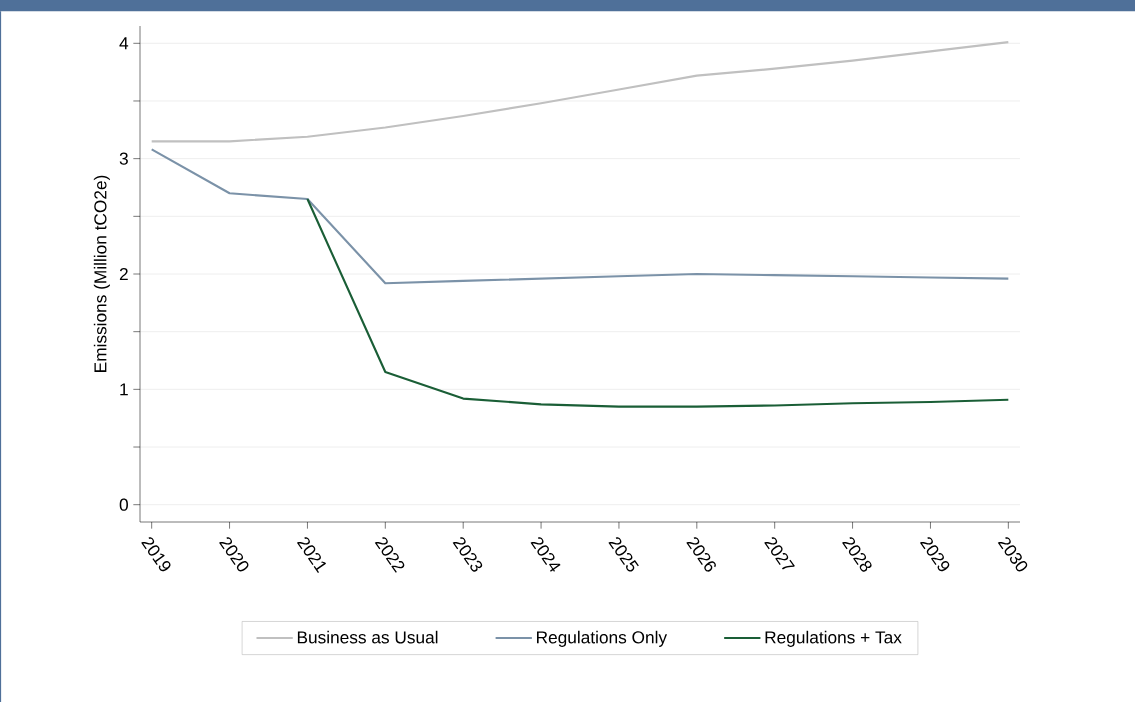 This screenshot has height=702, width=1135. Describe the element at coordinates (833, 638) in the screenshot. I see `legend-label: Regulations + Tax` at that location.